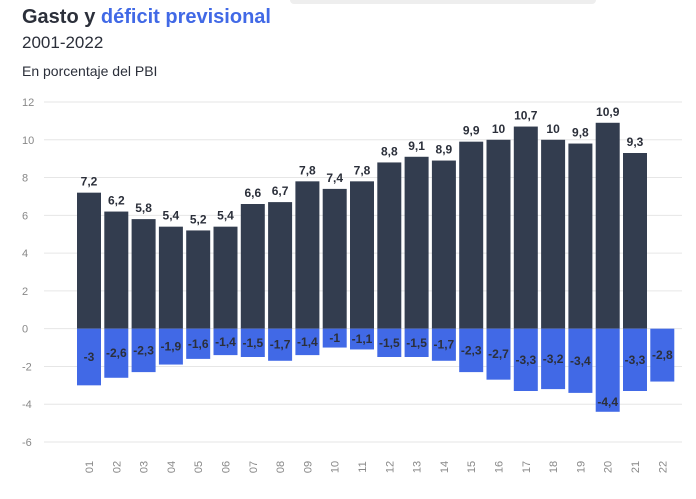  I want to click on y-tick-label: -4, so click(27, 405).